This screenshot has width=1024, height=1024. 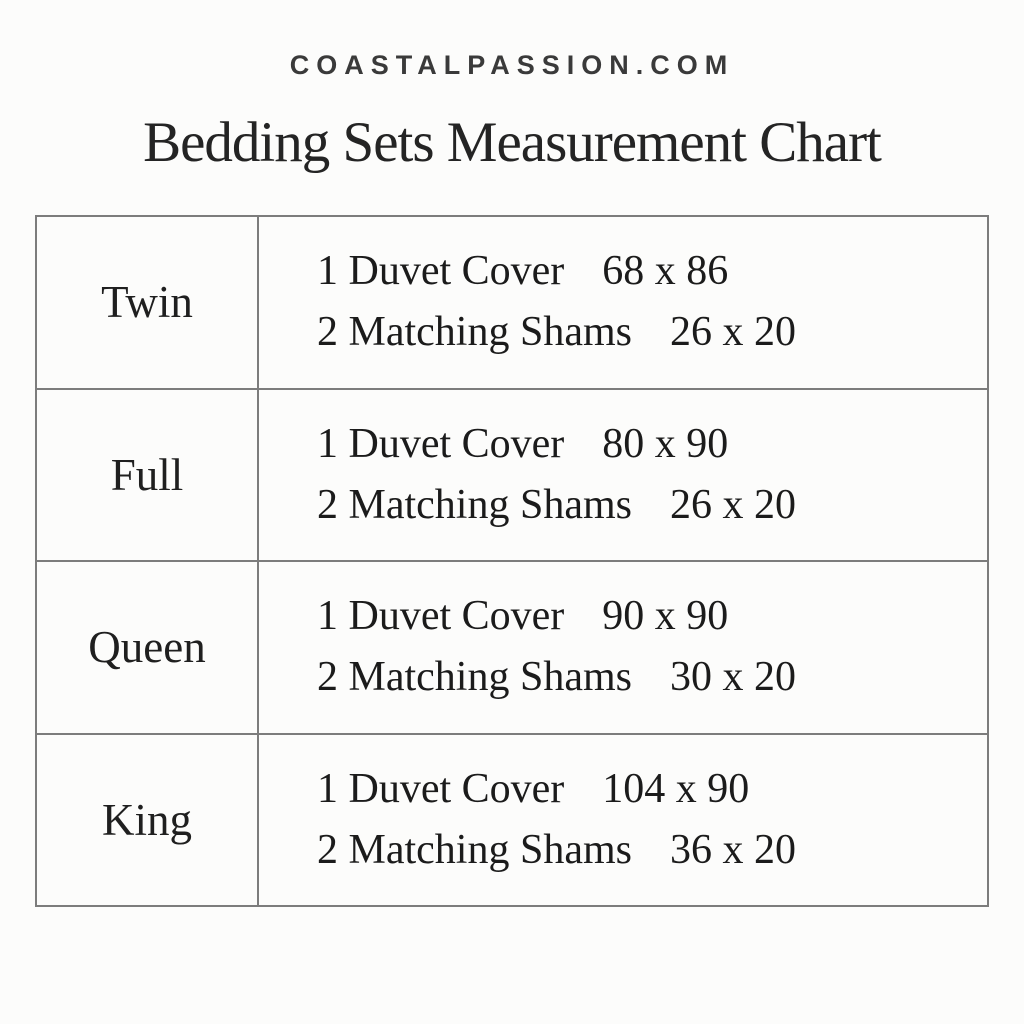 I want to click on bed-size-cell: Full, so click(x=148, y=474).